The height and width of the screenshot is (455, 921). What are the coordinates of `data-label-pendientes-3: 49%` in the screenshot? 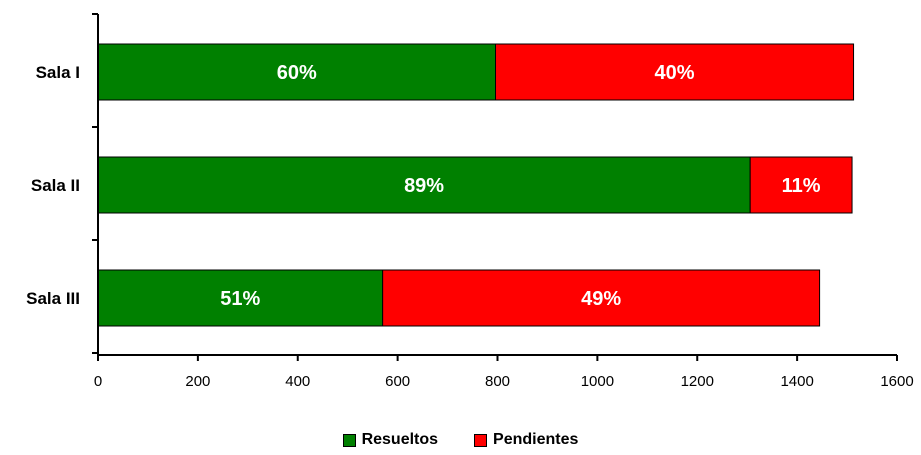 It's located at (601, 299).